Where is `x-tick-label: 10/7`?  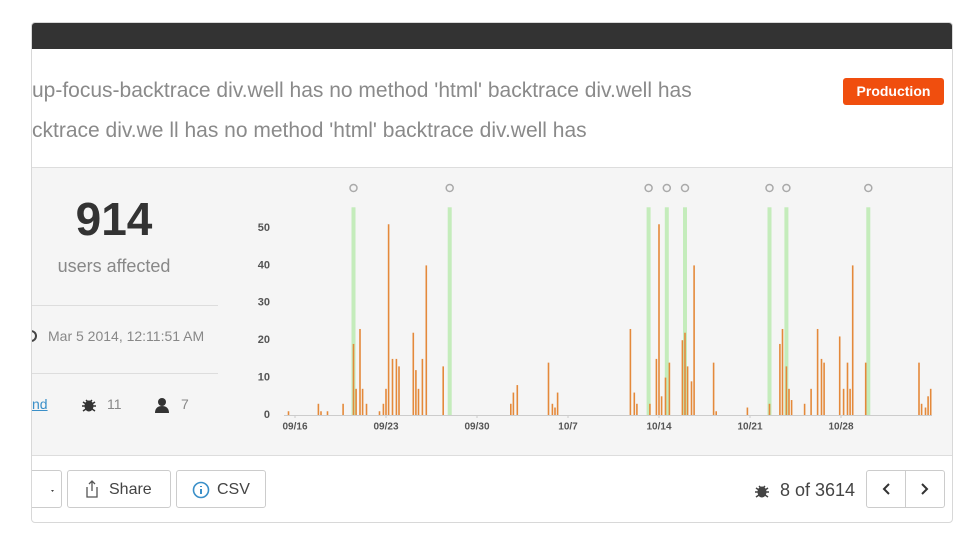 x-tick-label: 10/7 is located at coordinates (568, 427).